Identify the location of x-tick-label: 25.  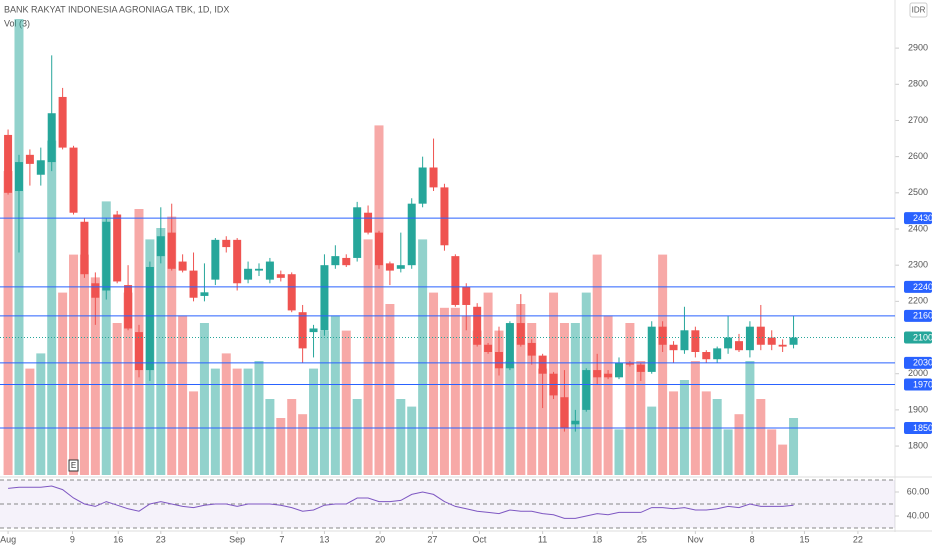
(642, 539).